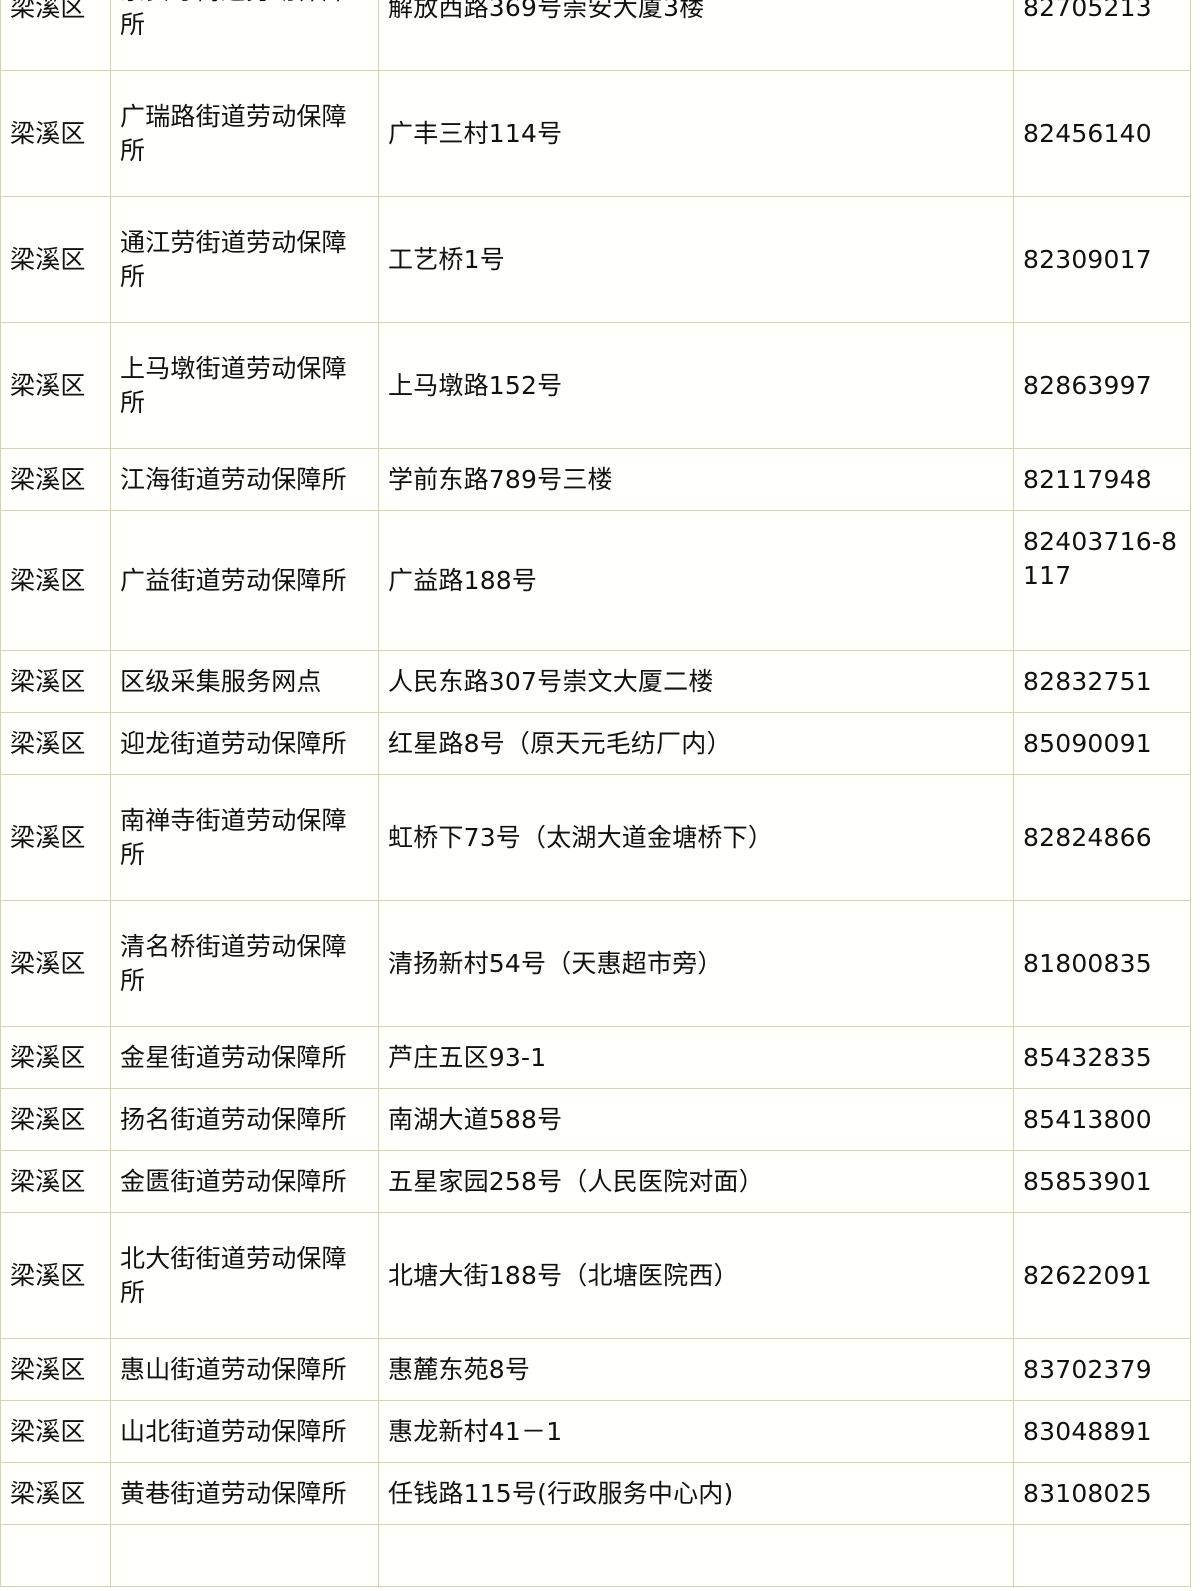  I want to click on cell-address: 五星家园258号（人民医院对面）, so click(696, 1181).